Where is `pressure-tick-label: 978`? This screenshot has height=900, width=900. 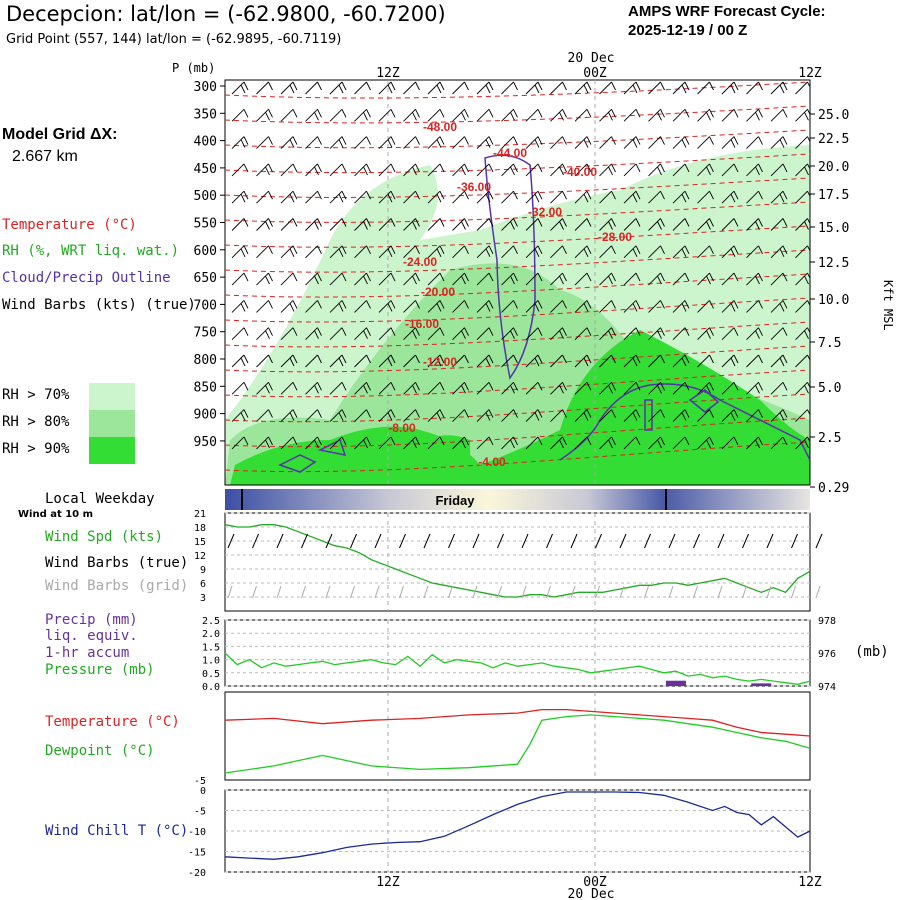
pressure-tick-label: 978 is located at coordinates (827, 621).